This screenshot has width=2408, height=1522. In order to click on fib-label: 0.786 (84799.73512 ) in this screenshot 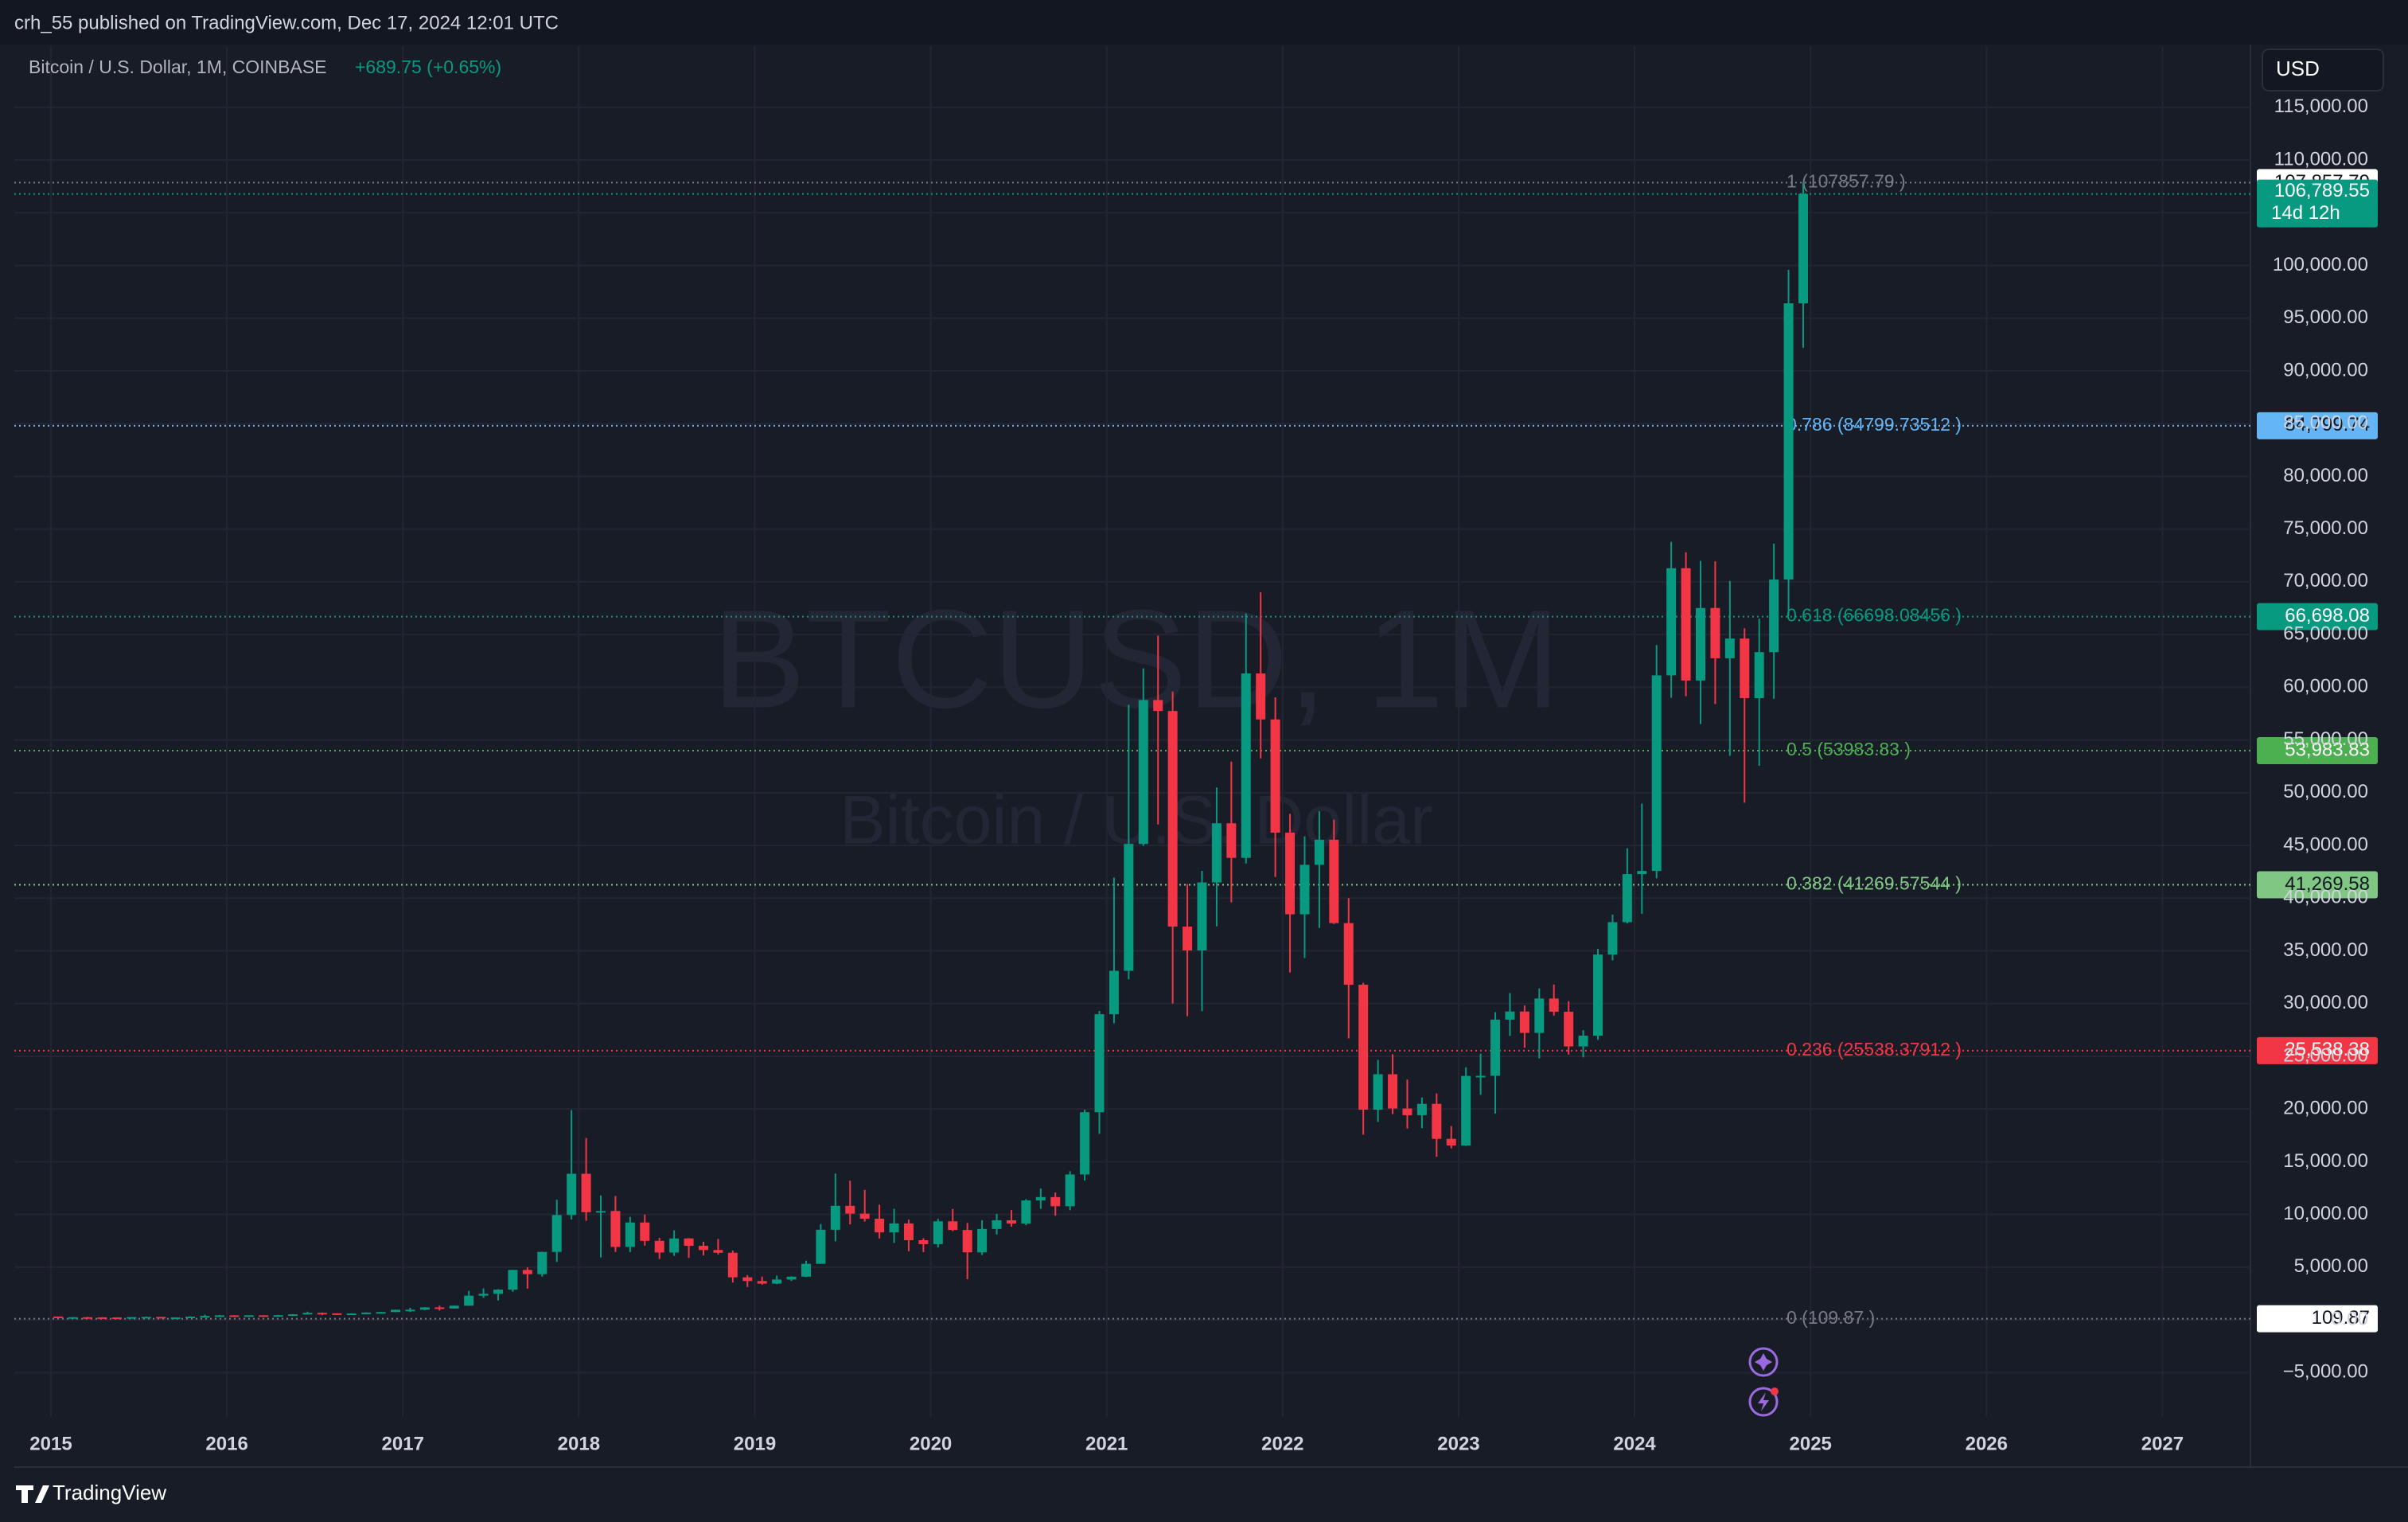, I will do `click(1875, 424)`.